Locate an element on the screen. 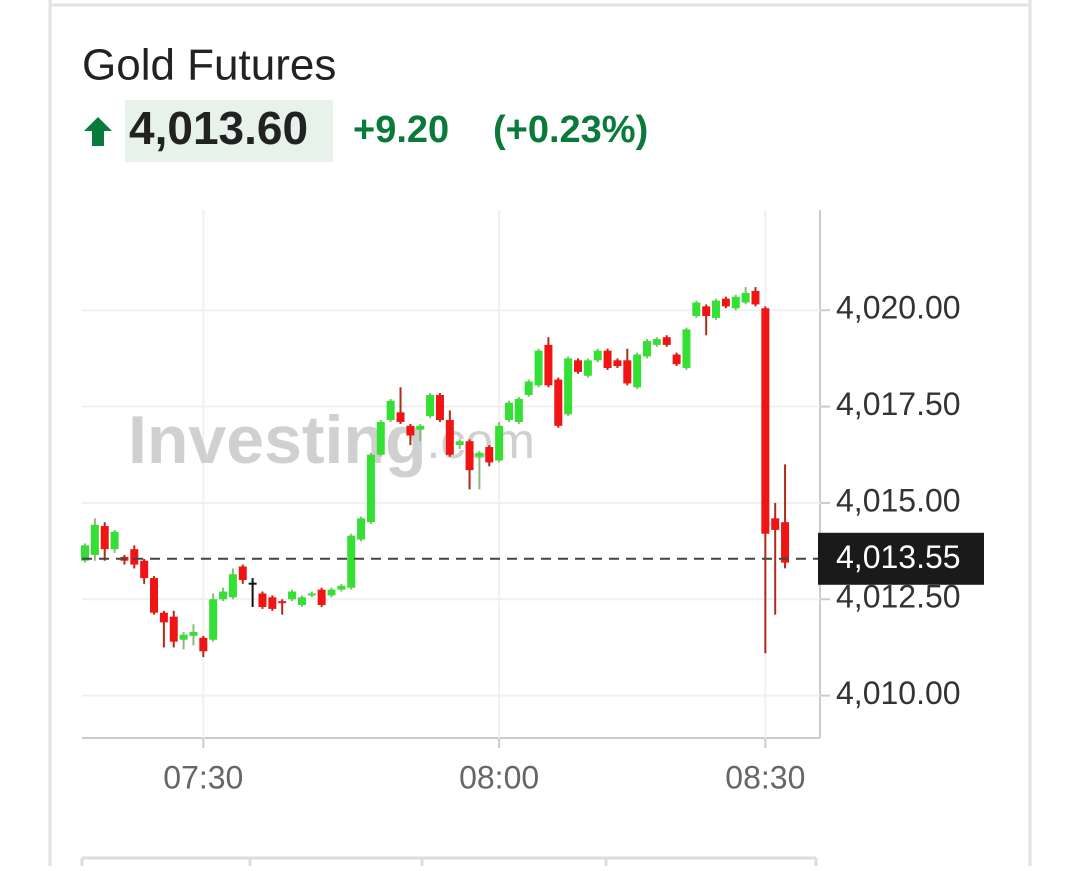  y-tick-label: 4,010.00 is located at coordinates (898, 693).